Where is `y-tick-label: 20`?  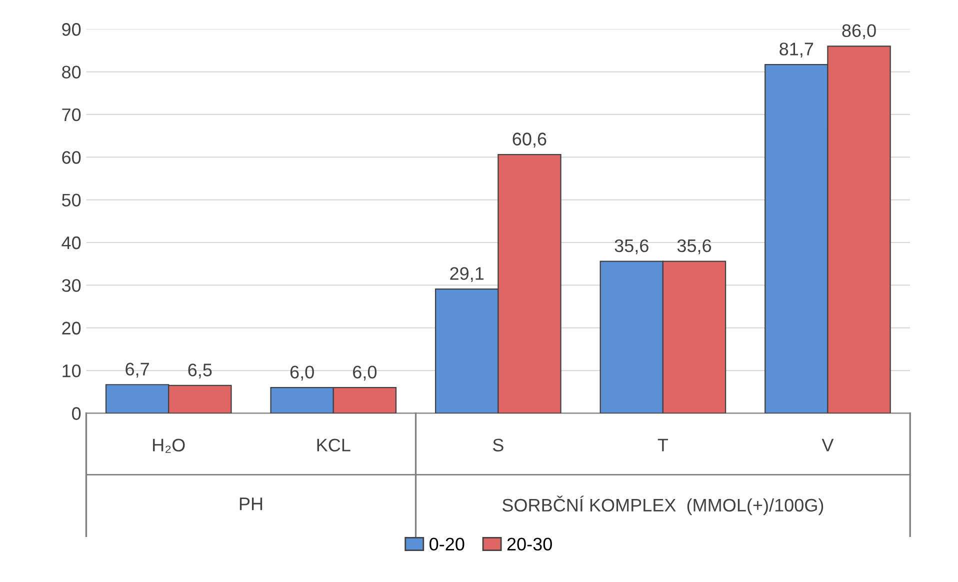
y-tick-label: 20 is located at coordinates (71, 328).